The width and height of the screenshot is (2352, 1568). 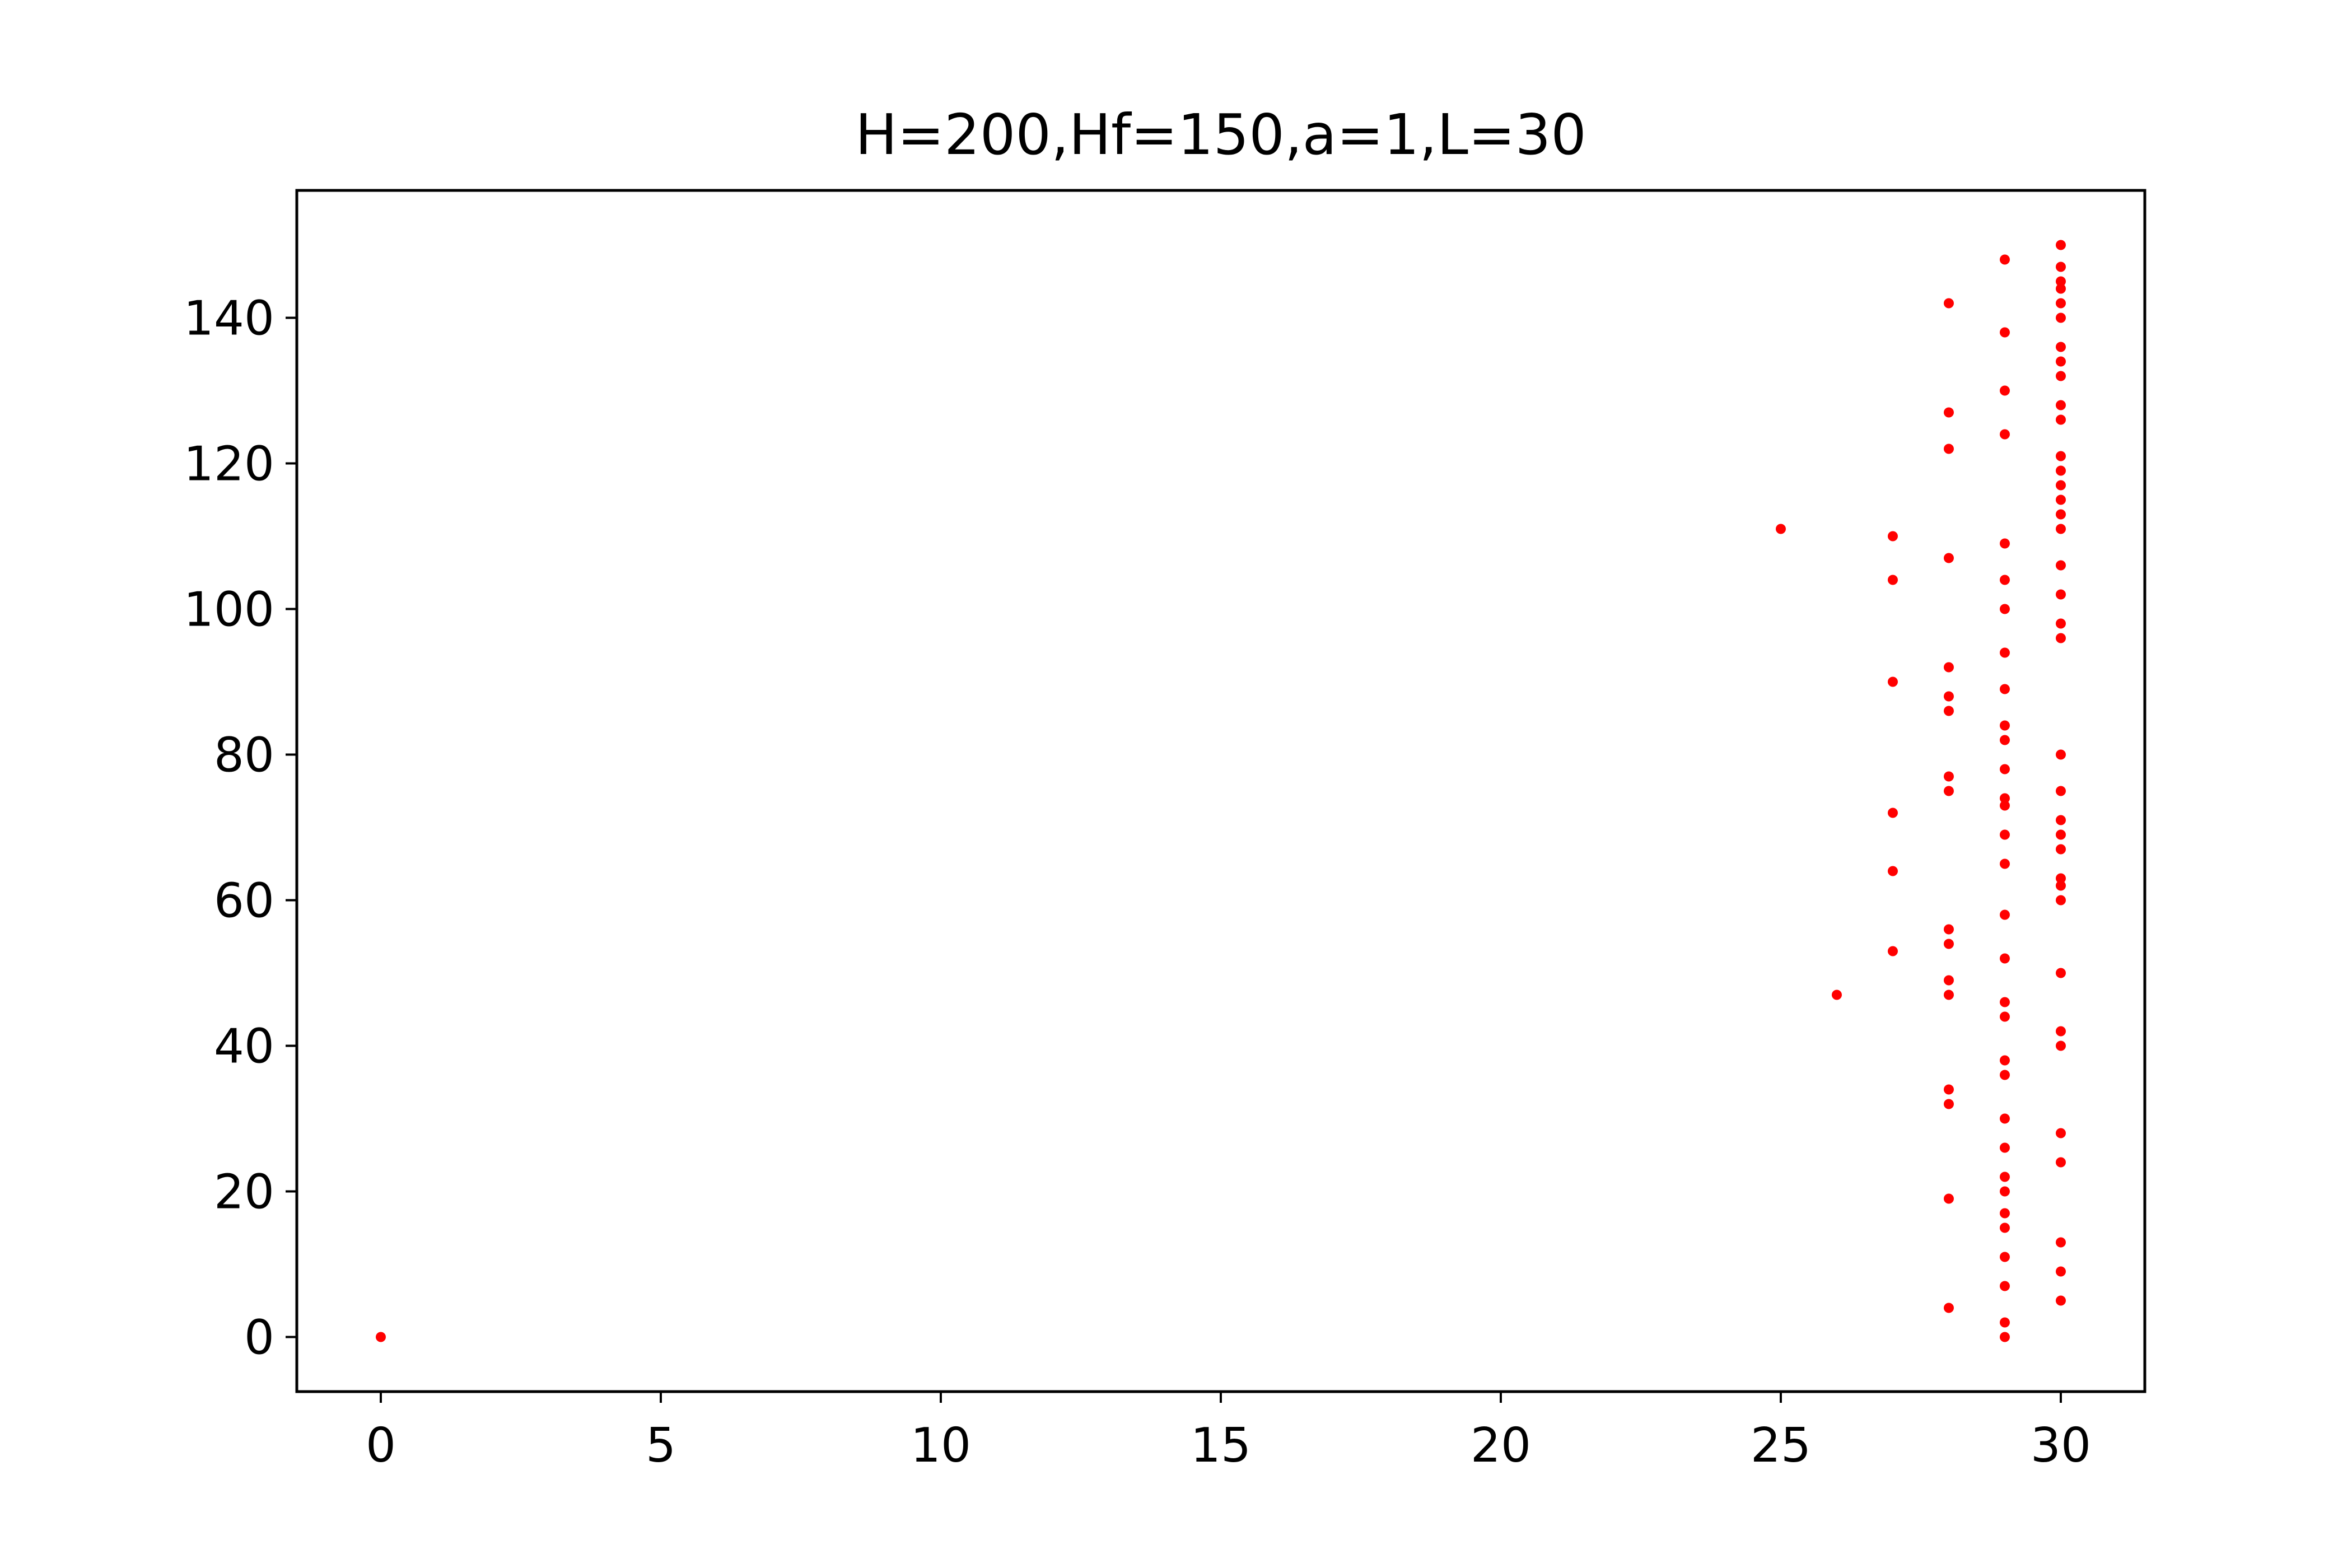 I want to click on x-tick-label: 15, so click(x=1221, y=1446).